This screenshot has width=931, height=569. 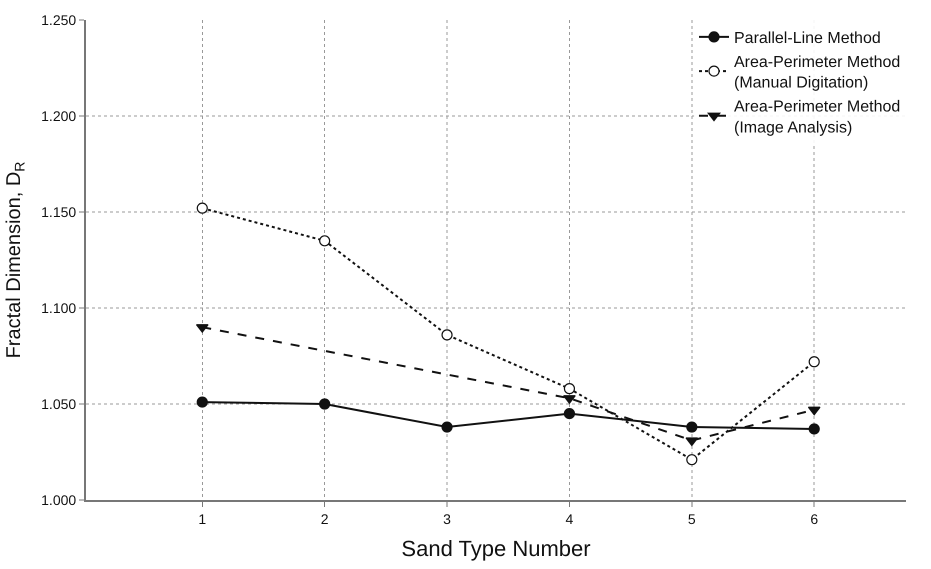 What do you see at coordinates (202, 518) in the screenshot?
I see `x-tick-label: 1` at bounding box center [202, 518].